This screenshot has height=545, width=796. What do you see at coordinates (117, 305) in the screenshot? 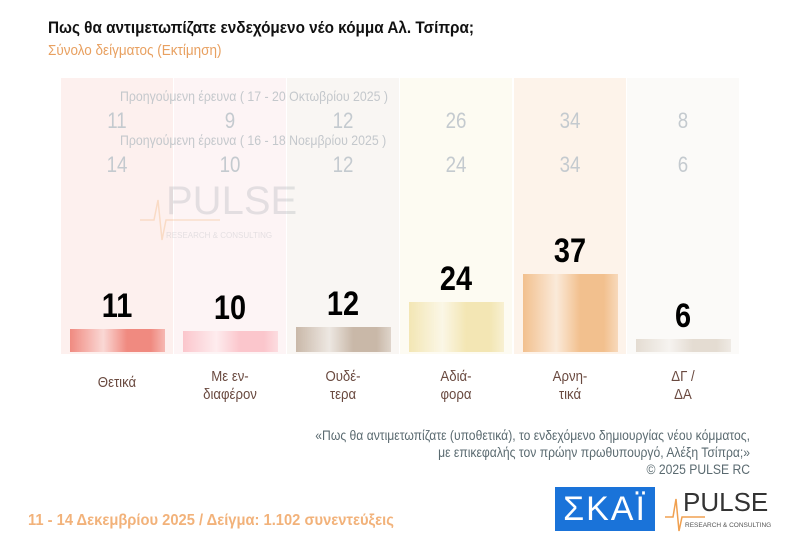
I see `bar-value-label: 11` at bounding box center [117, 305].